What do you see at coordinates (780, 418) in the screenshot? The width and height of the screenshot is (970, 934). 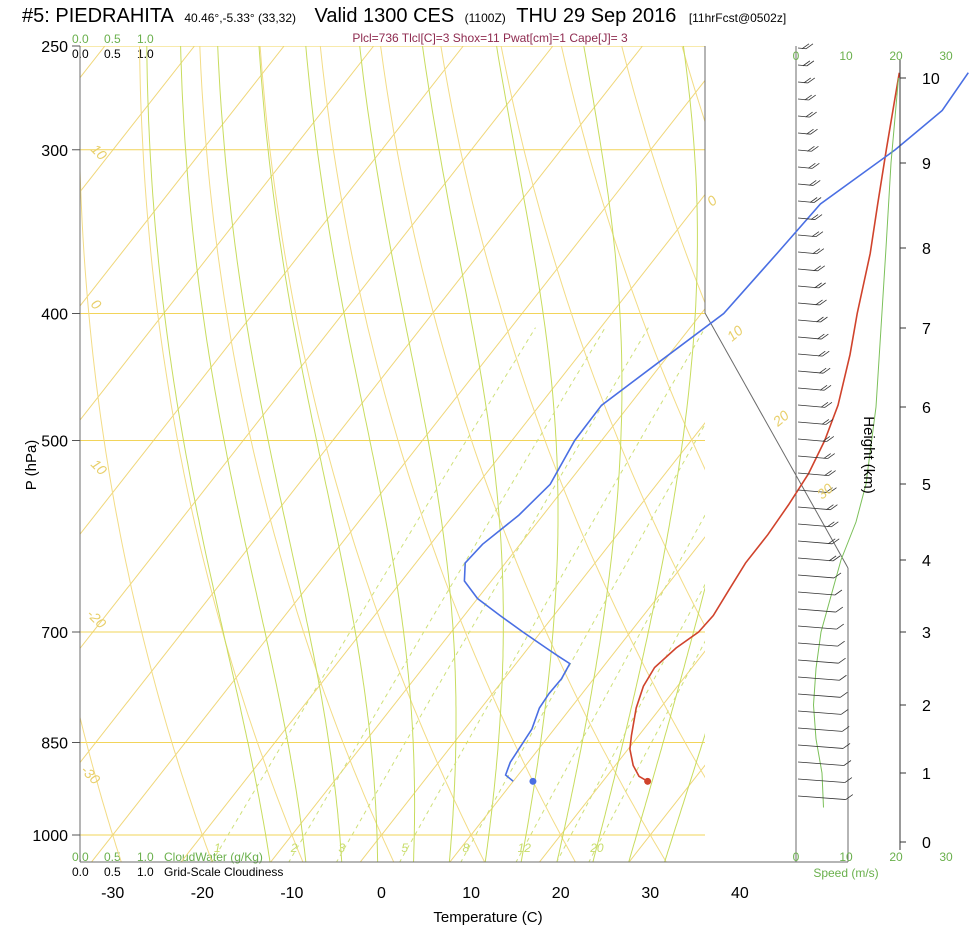 I see `isotherm-label: 20` at bounding box center [780, 418].